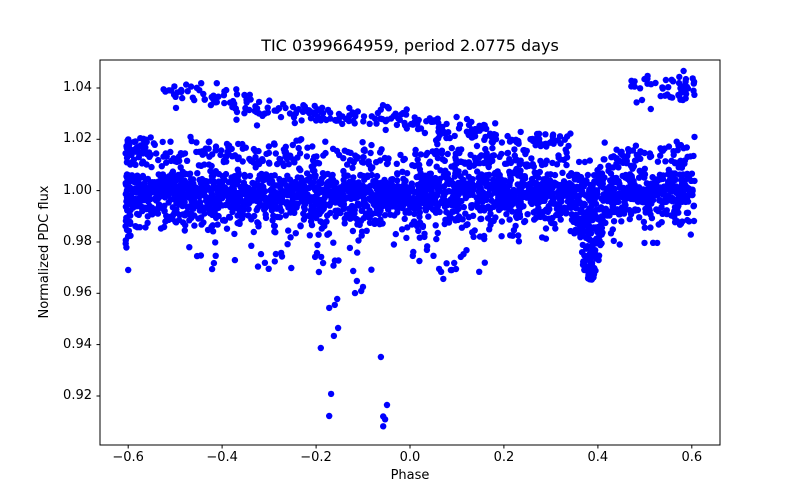 This screenshot has width=800, height=500. Describe the element at coordinates (77, 190) in the screenshot. I see `y-tick-label: 1.00` at that location.